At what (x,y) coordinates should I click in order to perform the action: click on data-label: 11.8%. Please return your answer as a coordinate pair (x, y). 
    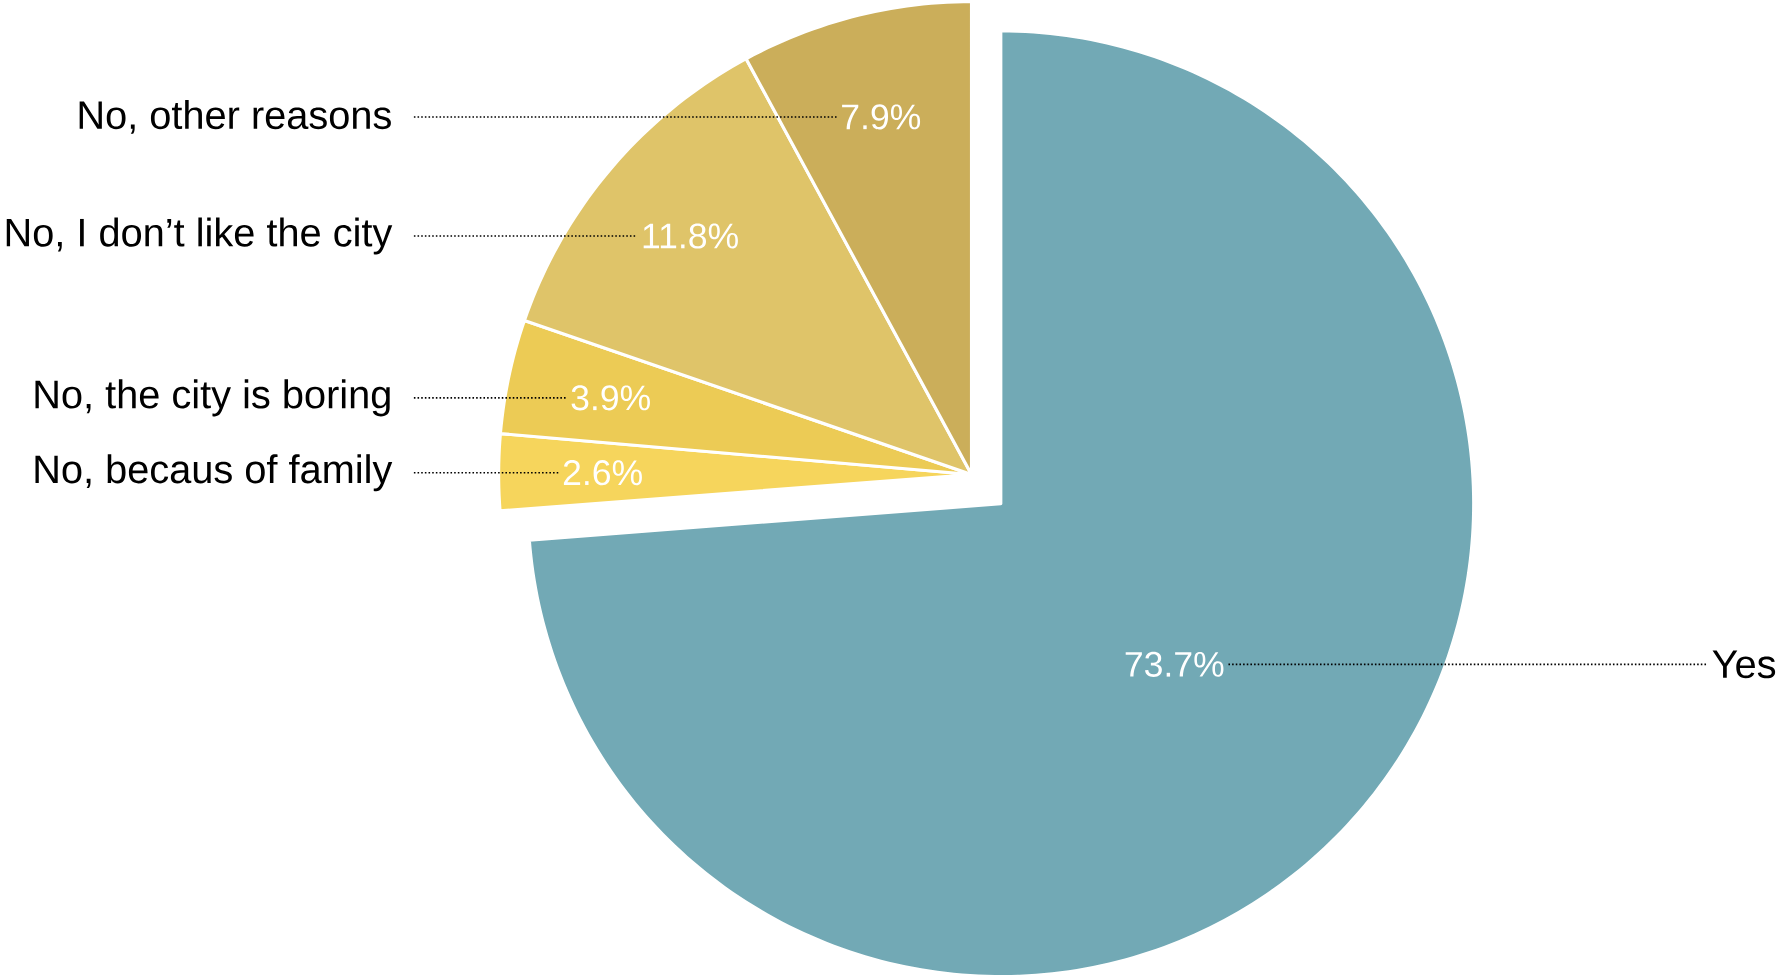
    Looking at the image, I should click on (690, 236).